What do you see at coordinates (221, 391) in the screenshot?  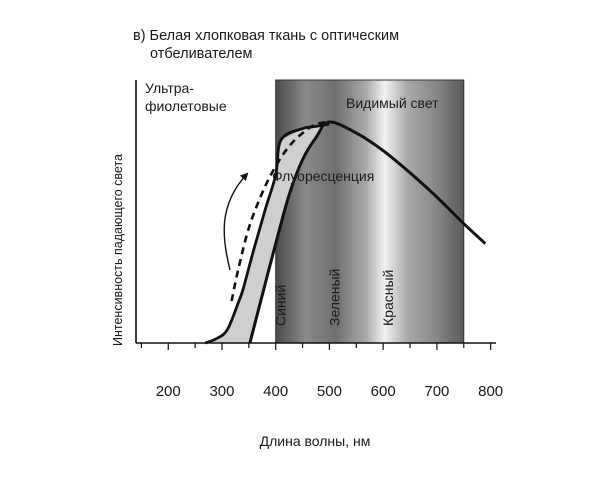 I see `x-tick-label: 300` at bounding box center [221, 391].